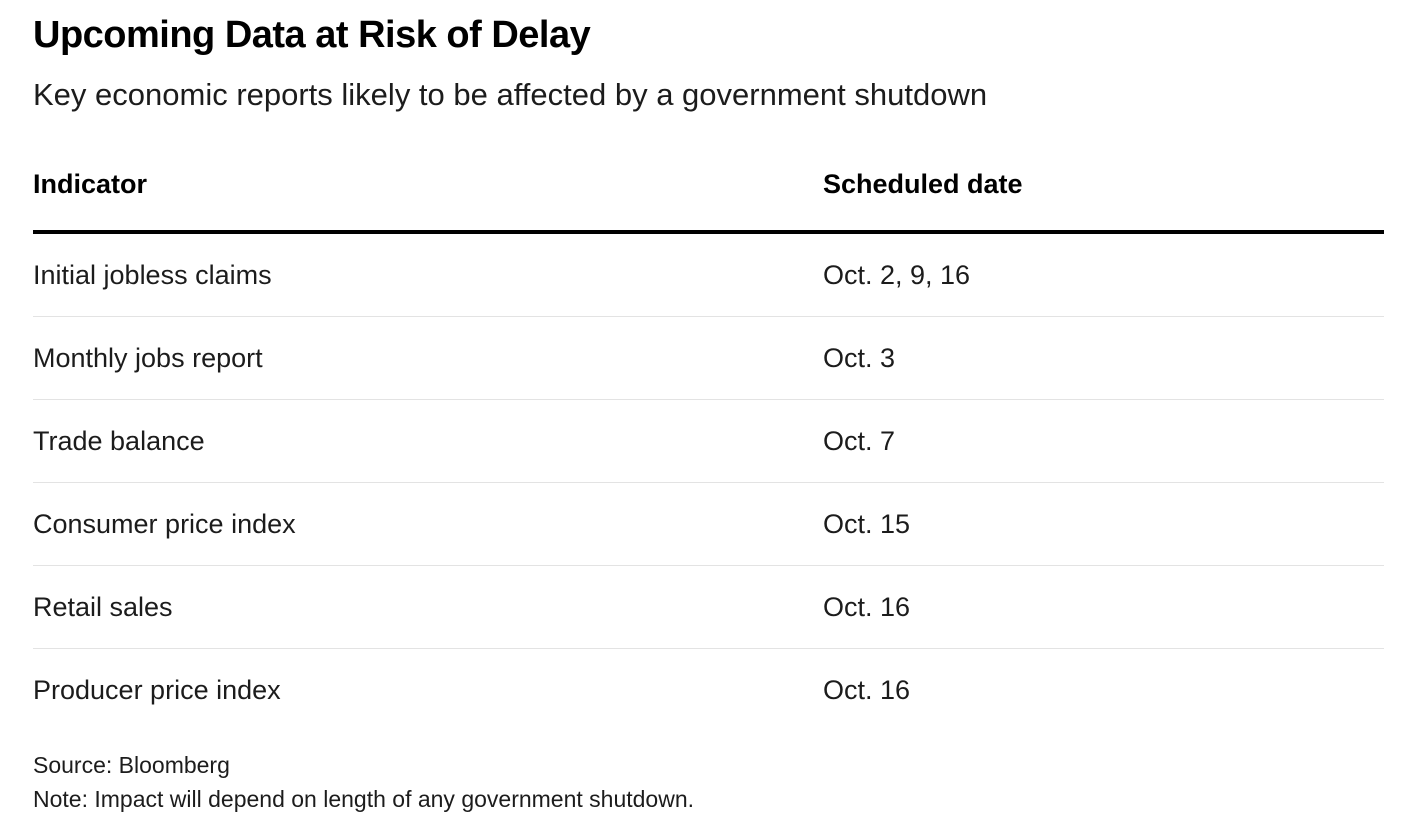 Image resolution: width=1411 pixels, height=817 pixels. I want to click on table-row: Consumer price index Oct. 15, so click(708, 524).